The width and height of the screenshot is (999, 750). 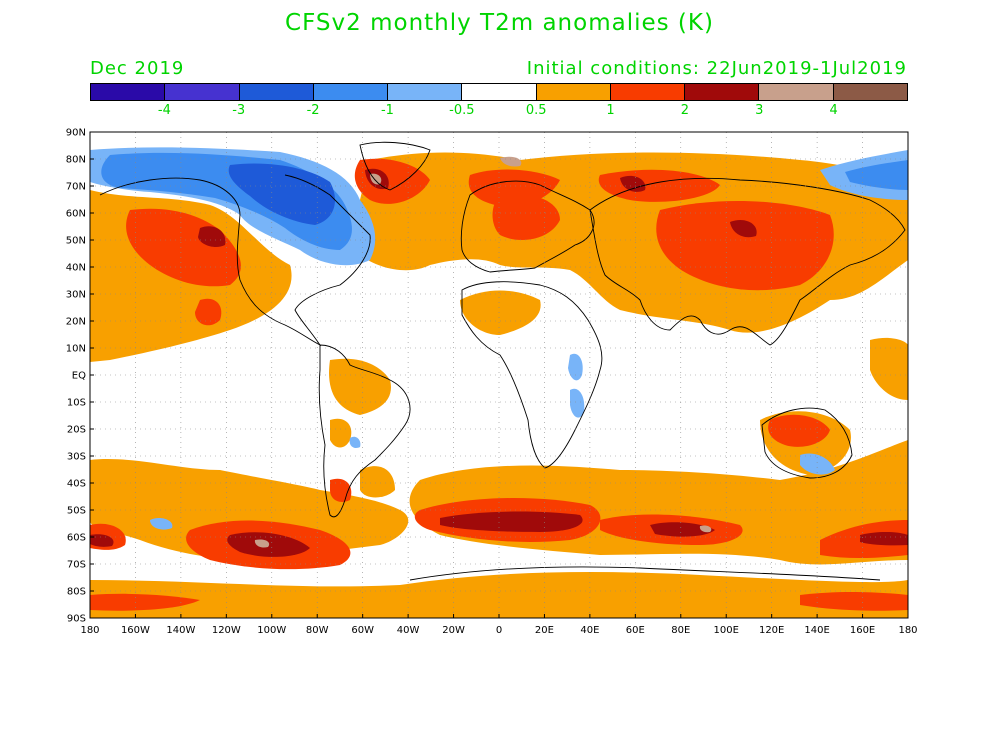 I want to click on latitude-tick-label: 60N, so click(x=76, y=214).